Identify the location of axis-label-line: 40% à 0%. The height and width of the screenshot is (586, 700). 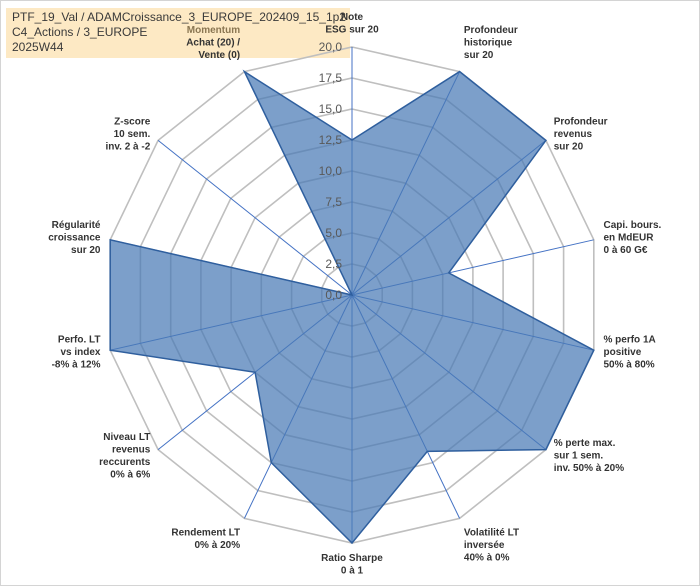
(487, 557).